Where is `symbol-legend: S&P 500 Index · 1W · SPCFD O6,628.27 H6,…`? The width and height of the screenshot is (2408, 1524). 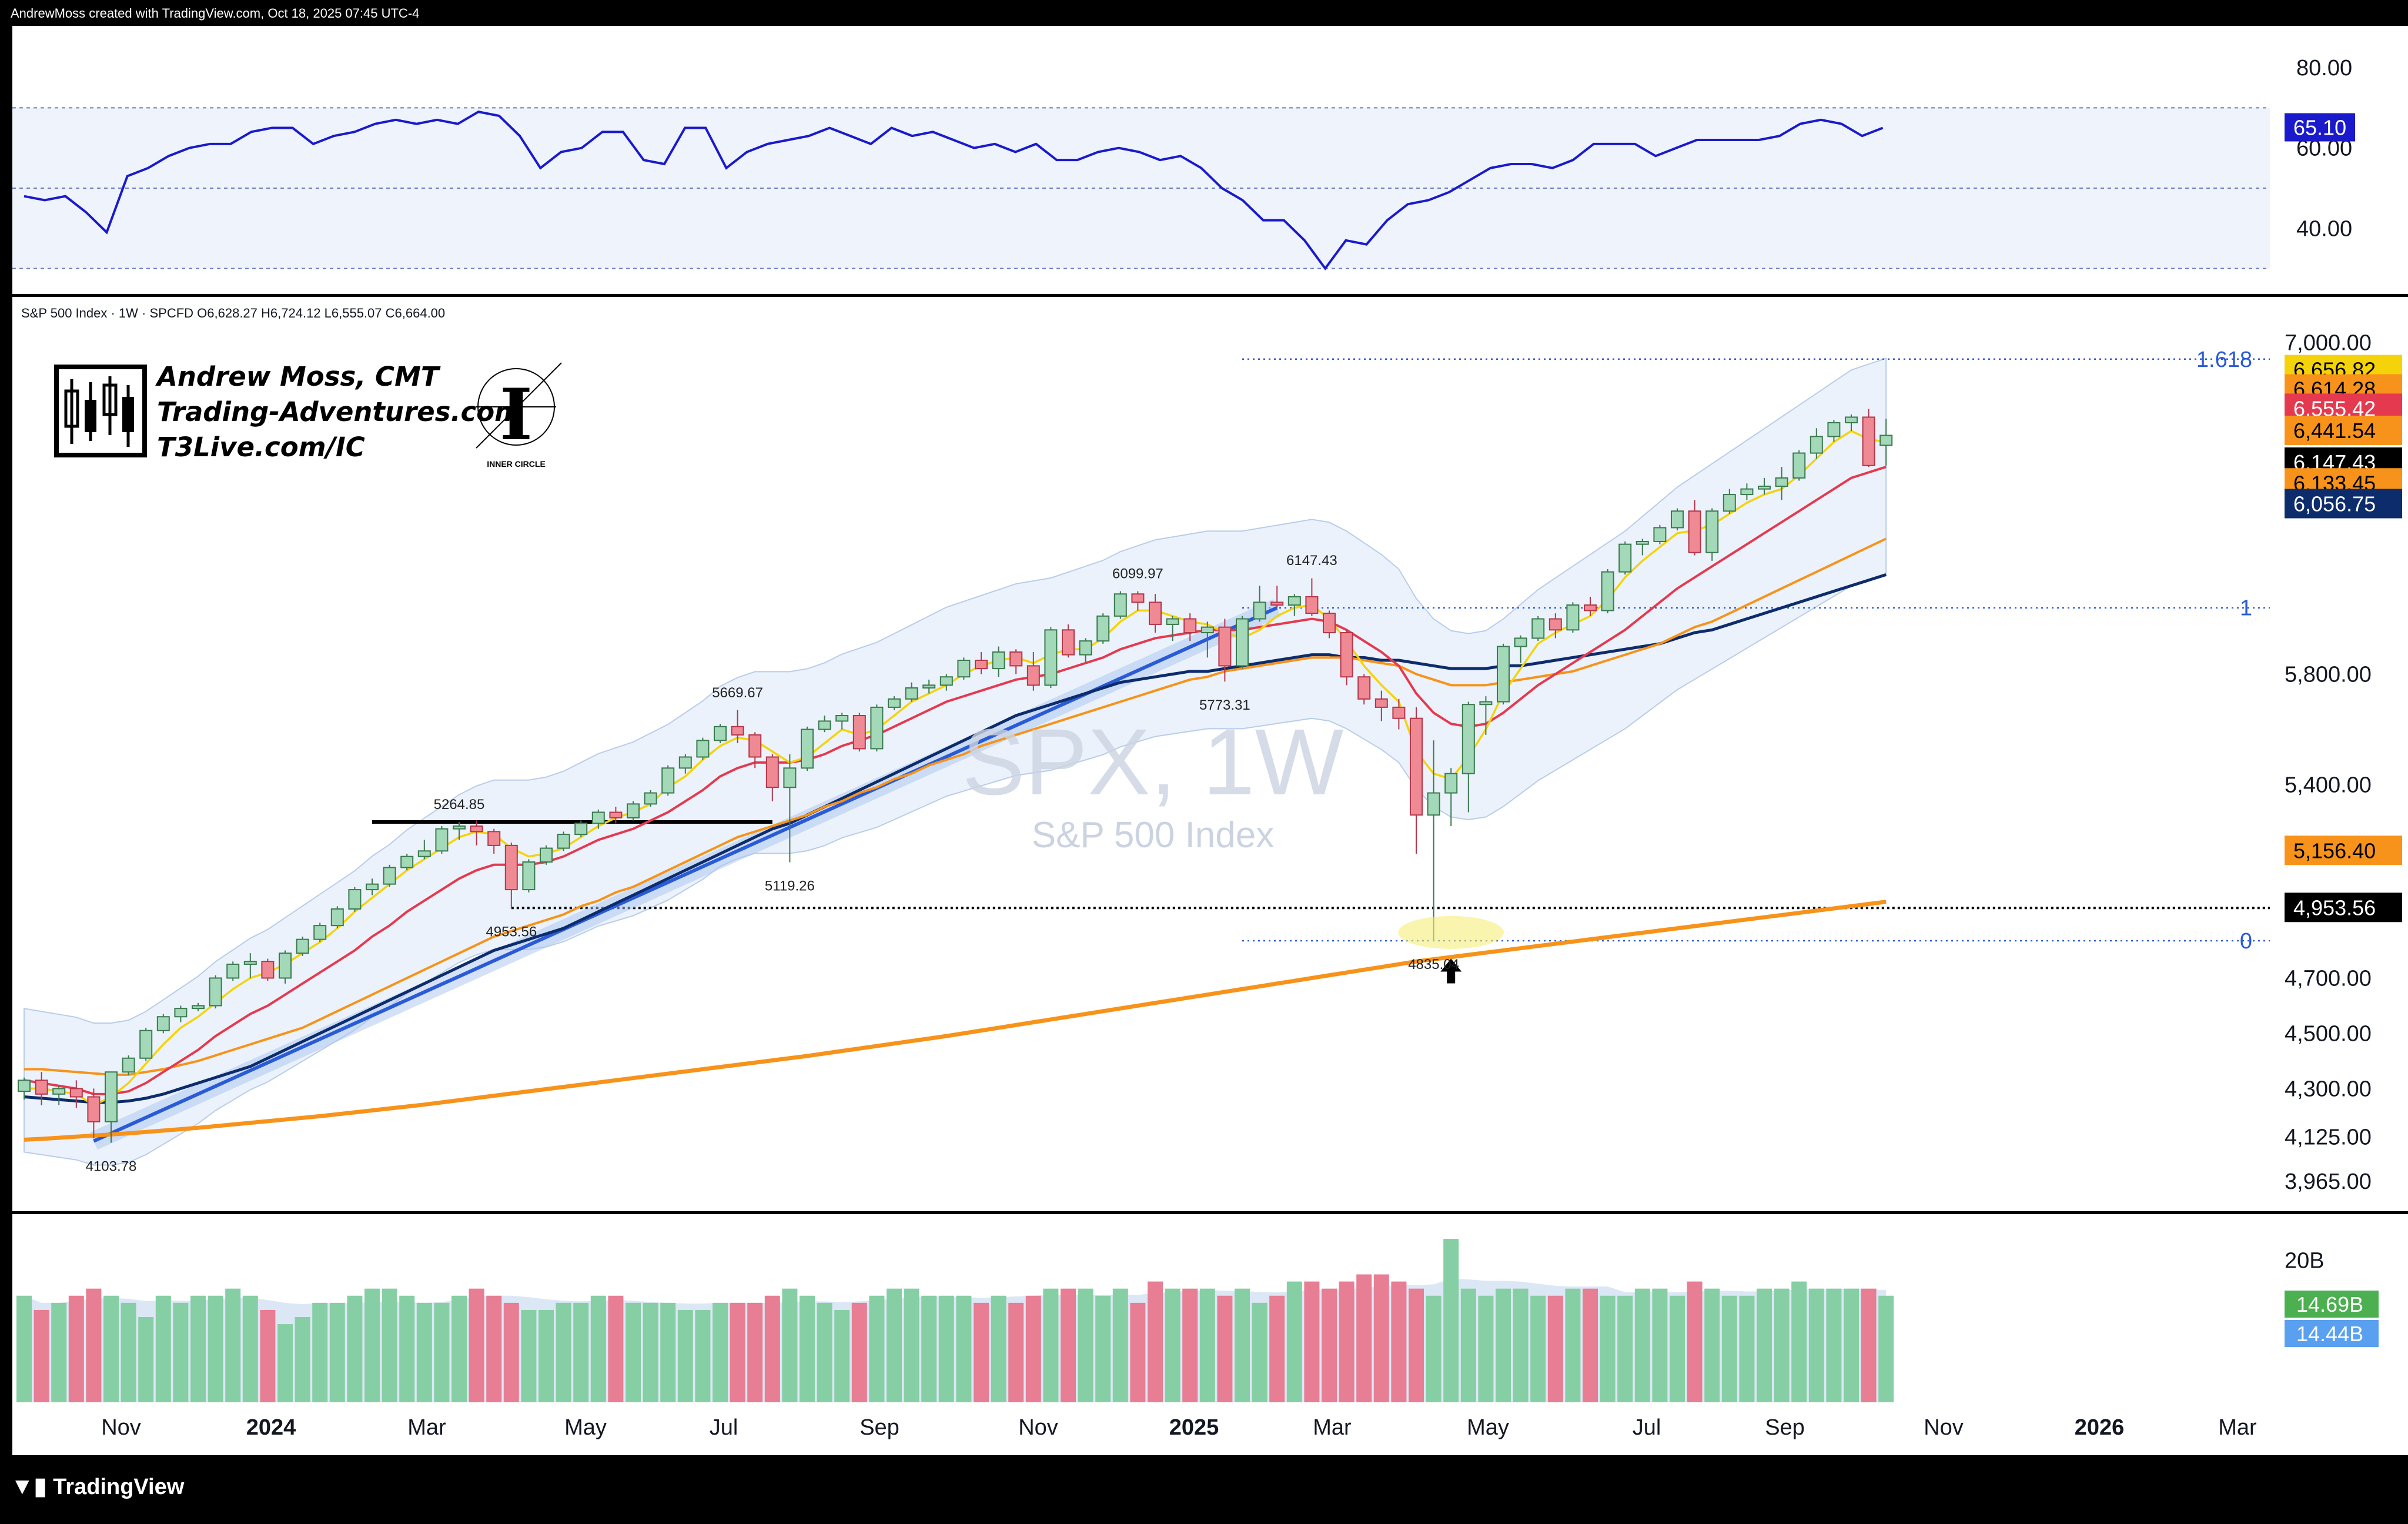 symbol-legend: S&P 500 Index · 1W · SPCFD O6,628.27 H6,… is located at coordinates (233, 313).